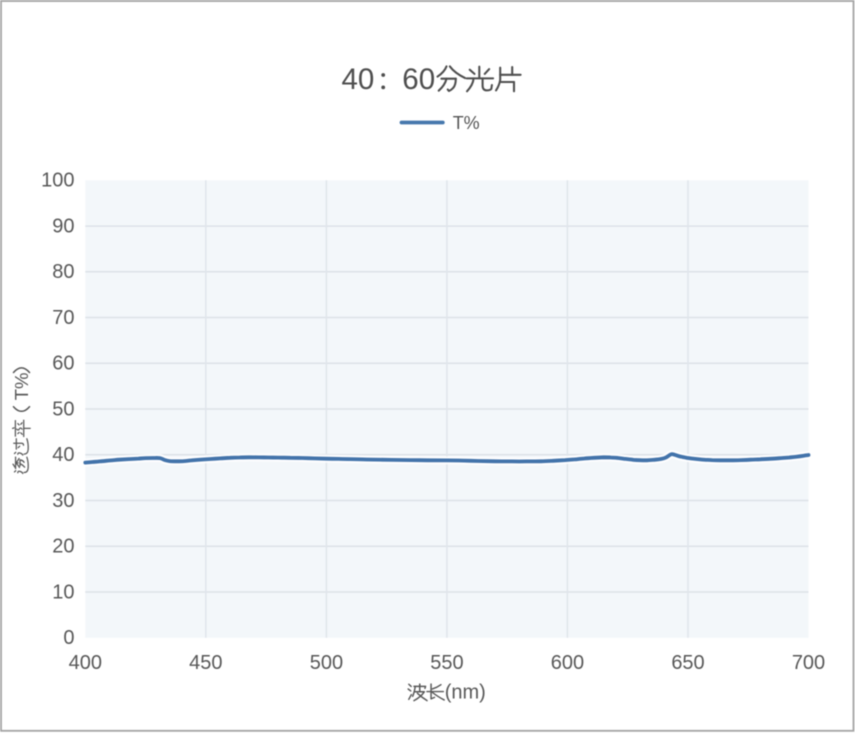 The image size is (855, 744). What do you see at coordinates (63, 318) in the screenshot?
I see `svg-text: 70` at bounding box center [63, 318].